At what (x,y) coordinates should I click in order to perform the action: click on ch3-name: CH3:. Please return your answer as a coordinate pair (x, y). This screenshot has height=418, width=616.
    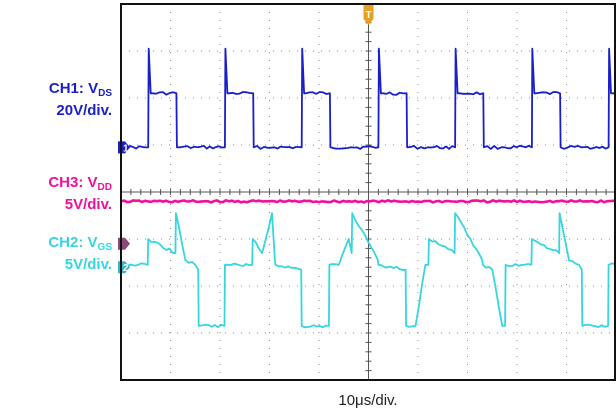
    Looking at the image, I should click on (66, 182).